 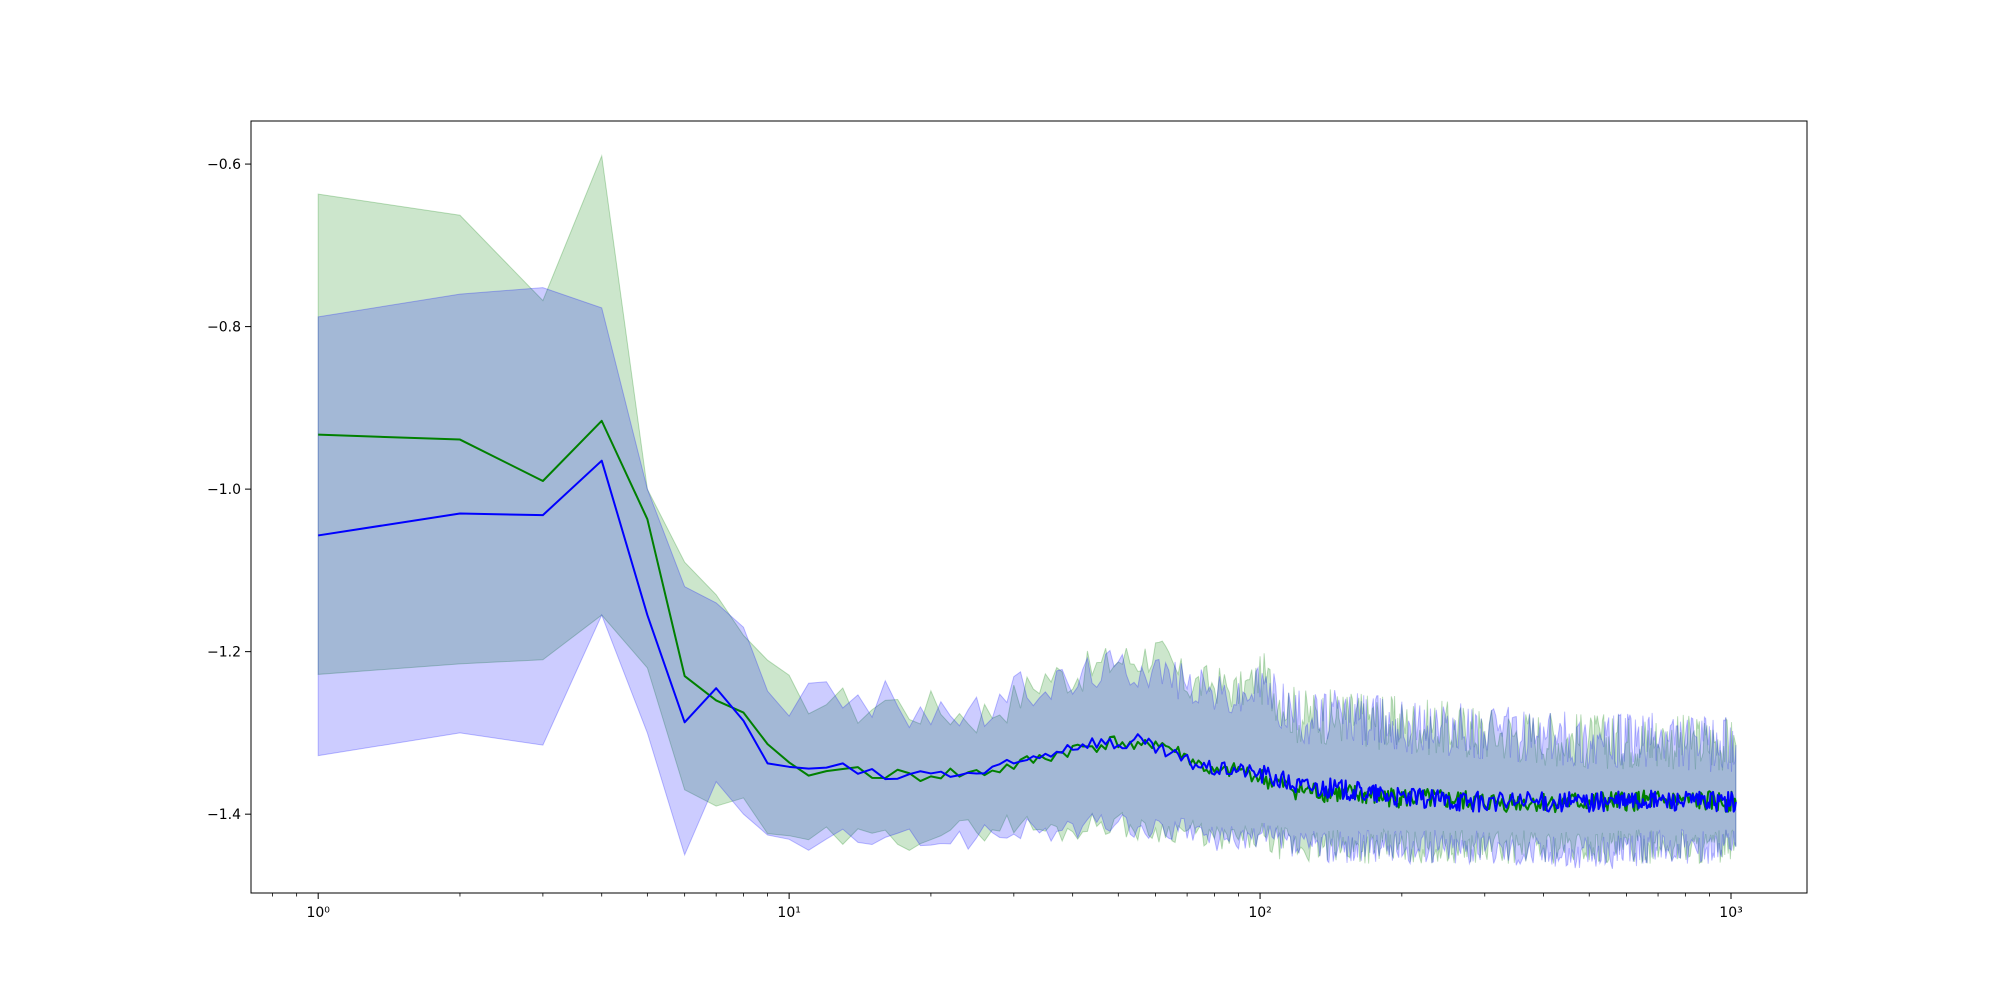 What do you see at coordinates (788, 913) in the screenshot?
I see `x-tick-label: 10¹` at bounding box center [788, 913].